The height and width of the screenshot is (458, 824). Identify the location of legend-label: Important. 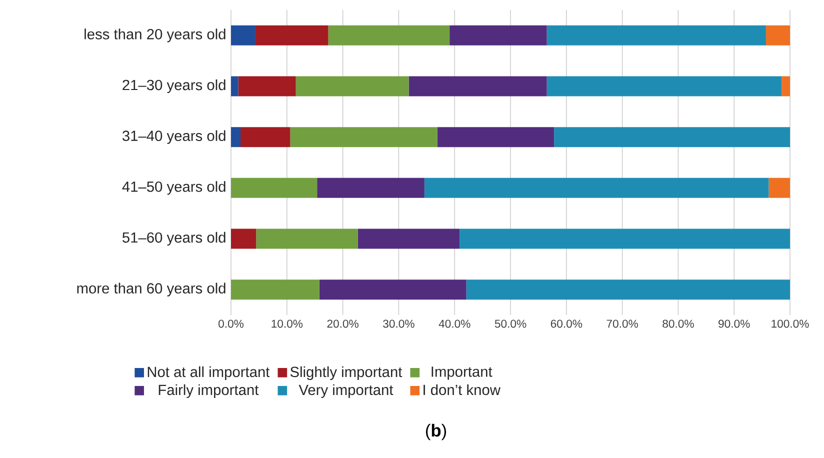
(462, 373).